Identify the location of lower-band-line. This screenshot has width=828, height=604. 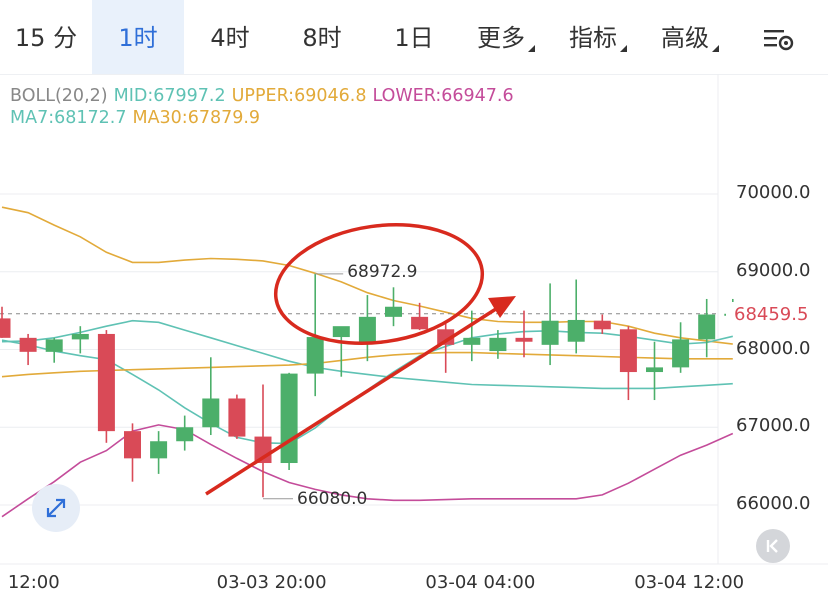
(367, 471).